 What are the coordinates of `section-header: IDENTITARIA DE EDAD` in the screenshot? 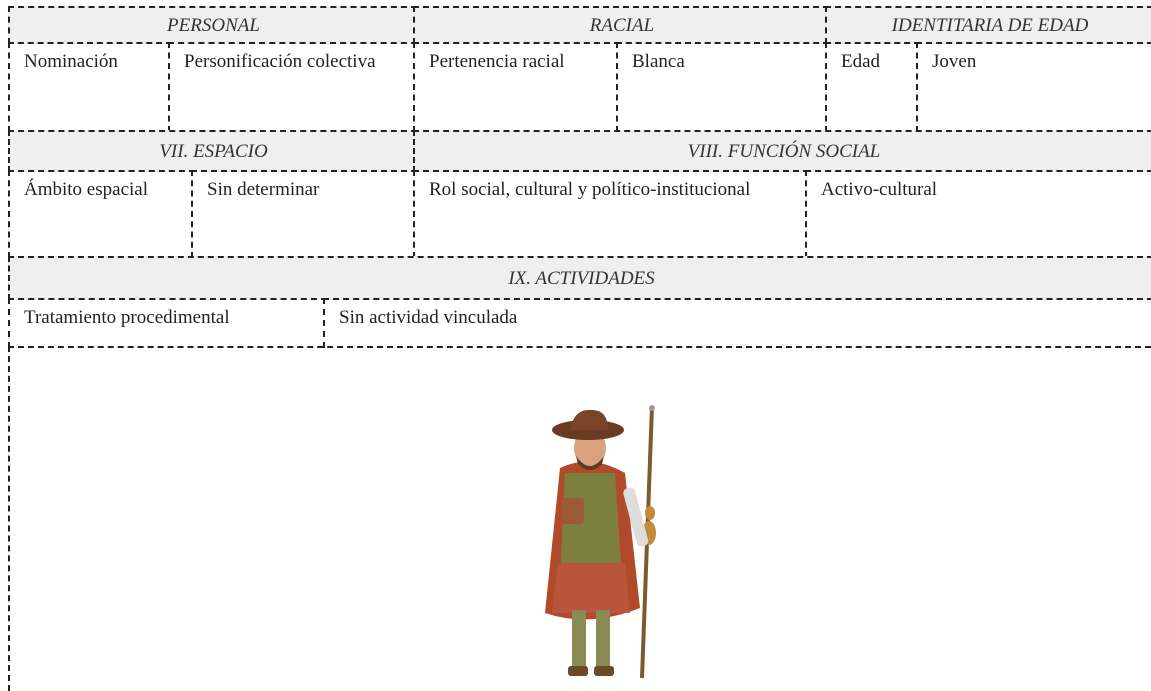 It's located at (988, 25).